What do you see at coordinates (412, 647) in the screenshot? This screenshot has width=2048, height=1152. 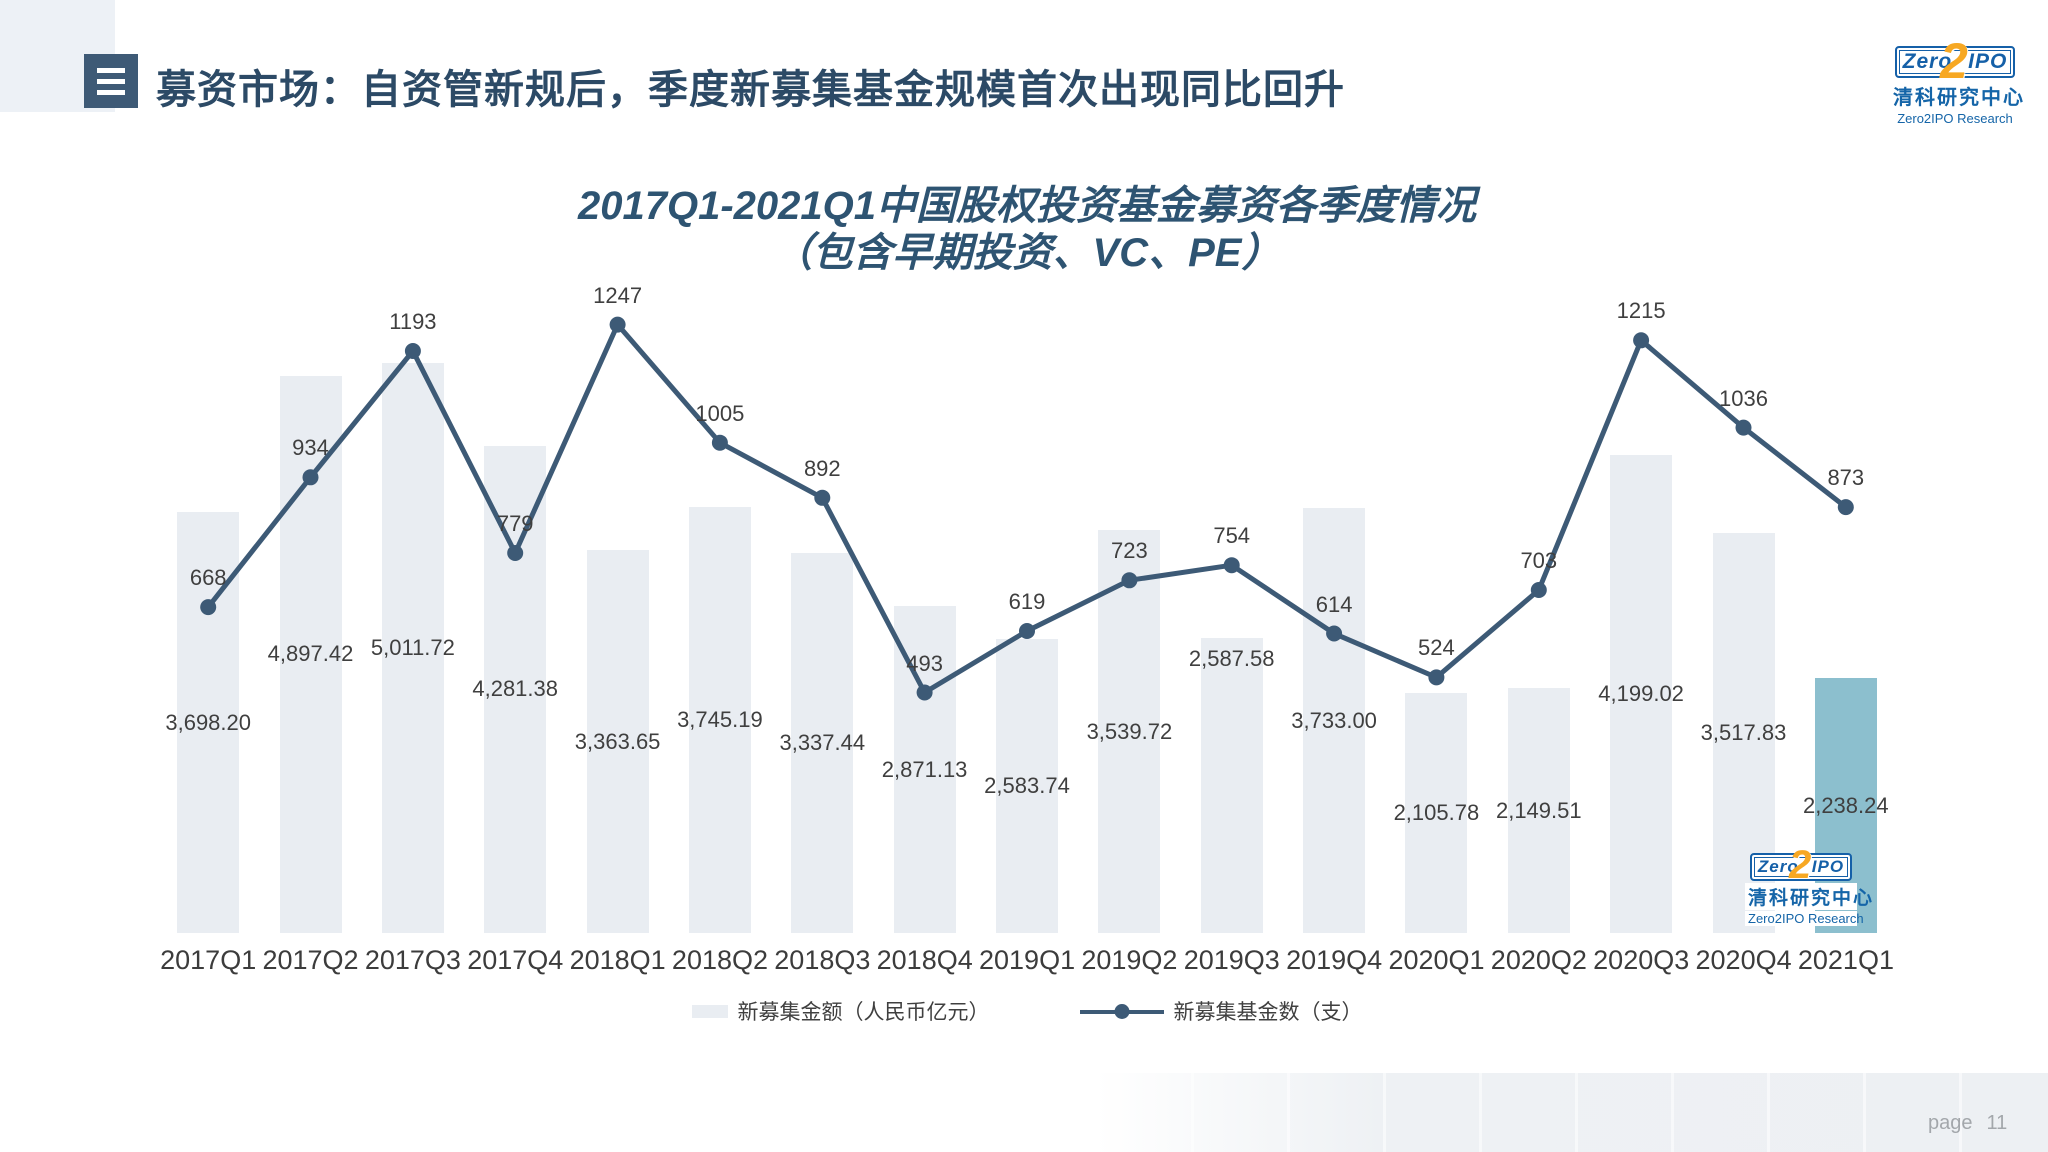 I see `bar-value-label-2017Q3: 5,011.72` at bounding box center [412, 647].